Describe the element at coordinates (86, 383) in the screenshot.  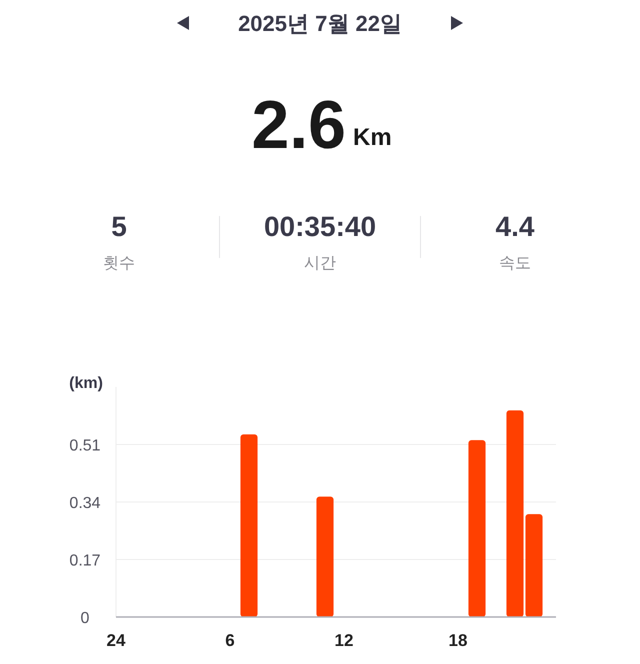
I see `y-axis-title: (km)` at that location.